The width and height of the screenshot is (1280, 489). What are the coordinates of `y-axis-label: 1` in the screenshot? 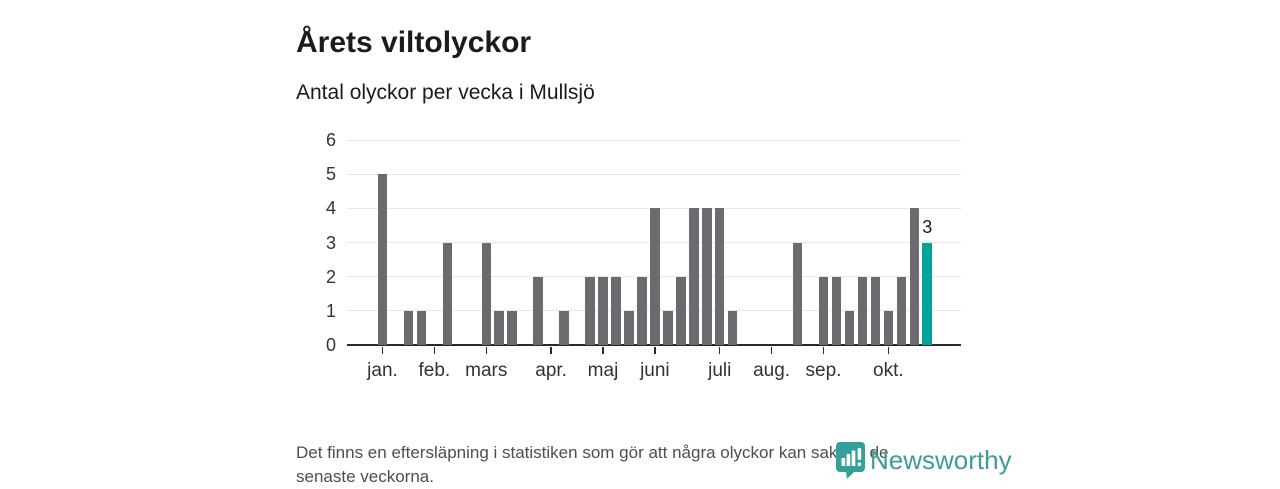 It's located at (330, 310).